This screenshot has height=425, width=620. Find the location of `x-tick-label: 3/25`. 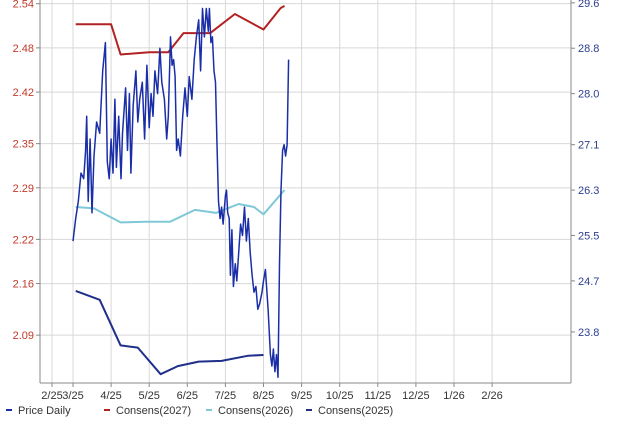

x-tick-label: 3/25 is located at coordinates (72, 396).